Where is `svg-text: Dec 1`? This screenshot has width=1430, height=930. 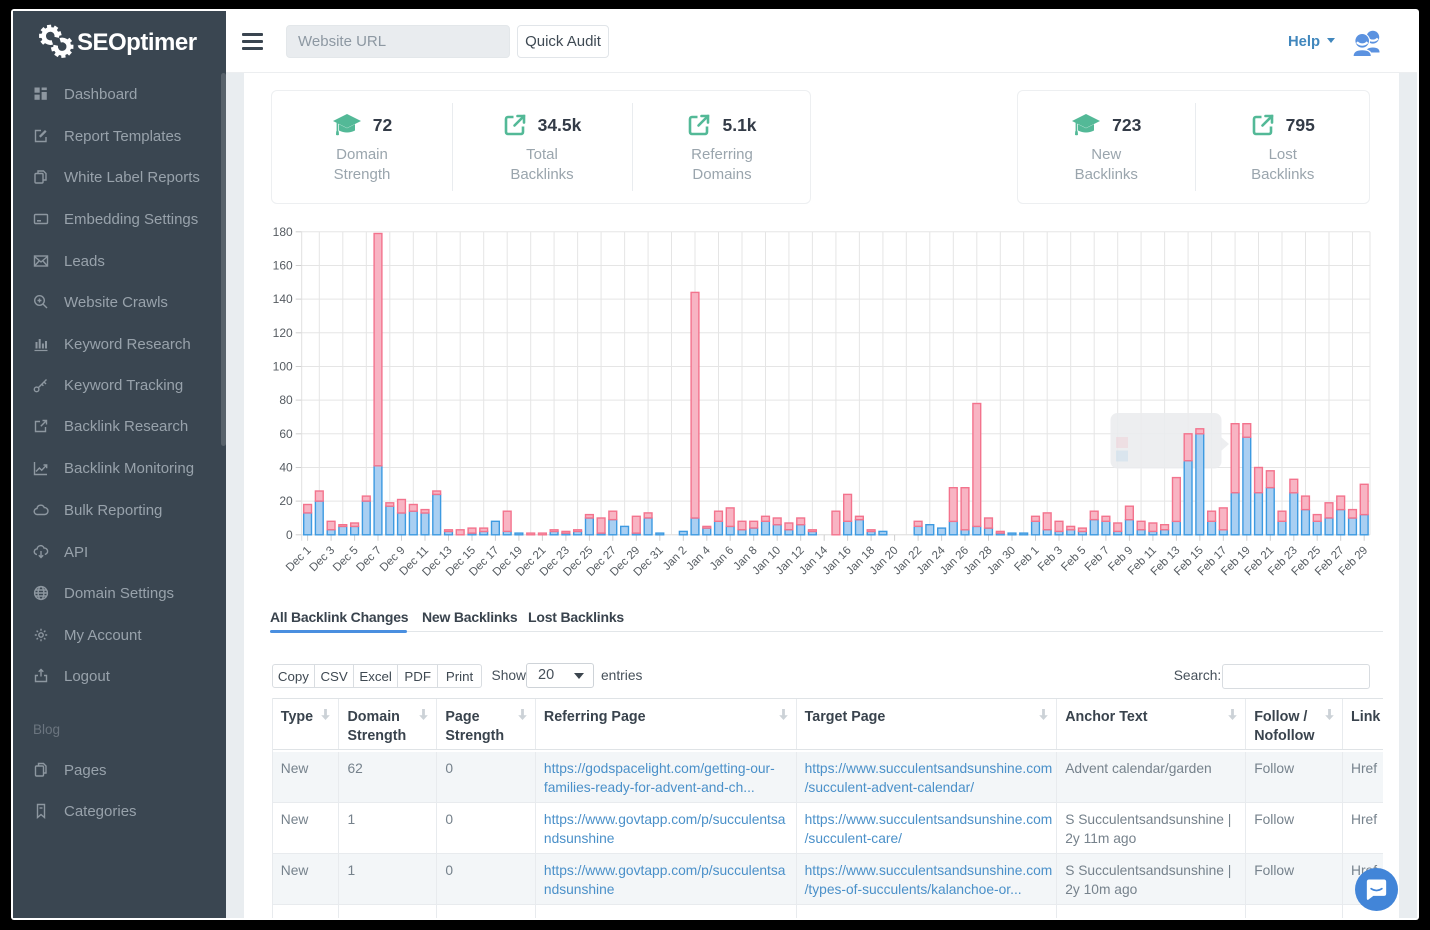 svg-text: Dec 1 is located at coordinates (299, 559).